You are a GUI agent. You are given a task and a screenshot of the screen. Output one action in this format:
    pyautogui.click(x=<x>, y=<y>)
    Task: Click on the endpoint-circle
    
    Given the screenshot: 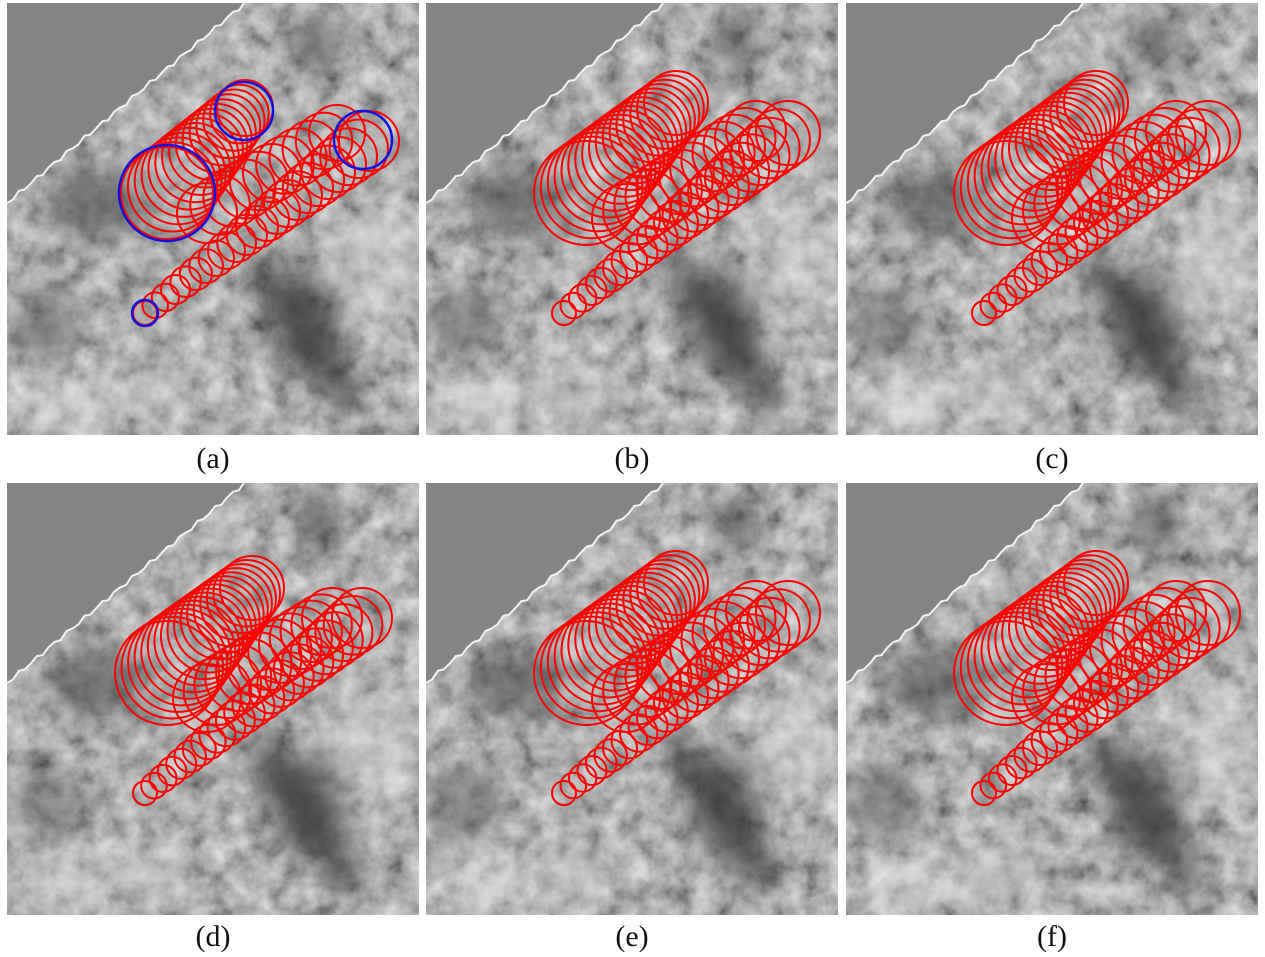 What is the action you would take?
    pyautogui.click(x=244, y=111)
    